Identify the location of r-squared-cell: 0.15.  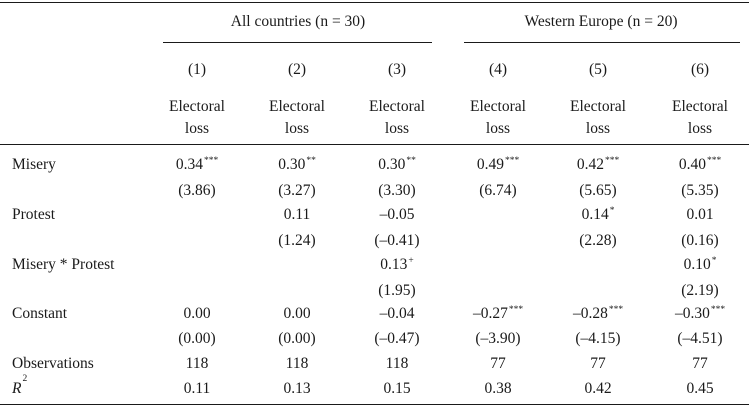
(397, 388).